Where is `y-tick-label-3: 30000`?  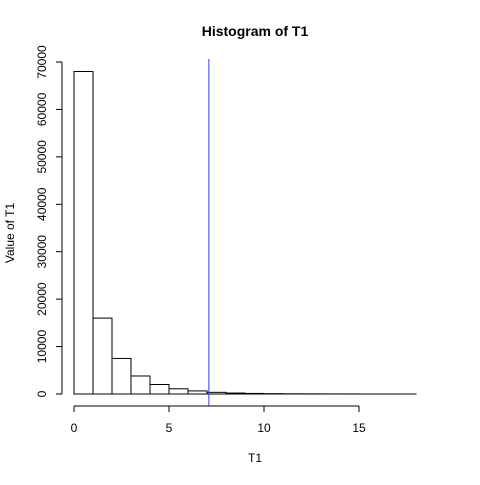 y-tick-label-3: 30000 is located at coordinates (42, 252).